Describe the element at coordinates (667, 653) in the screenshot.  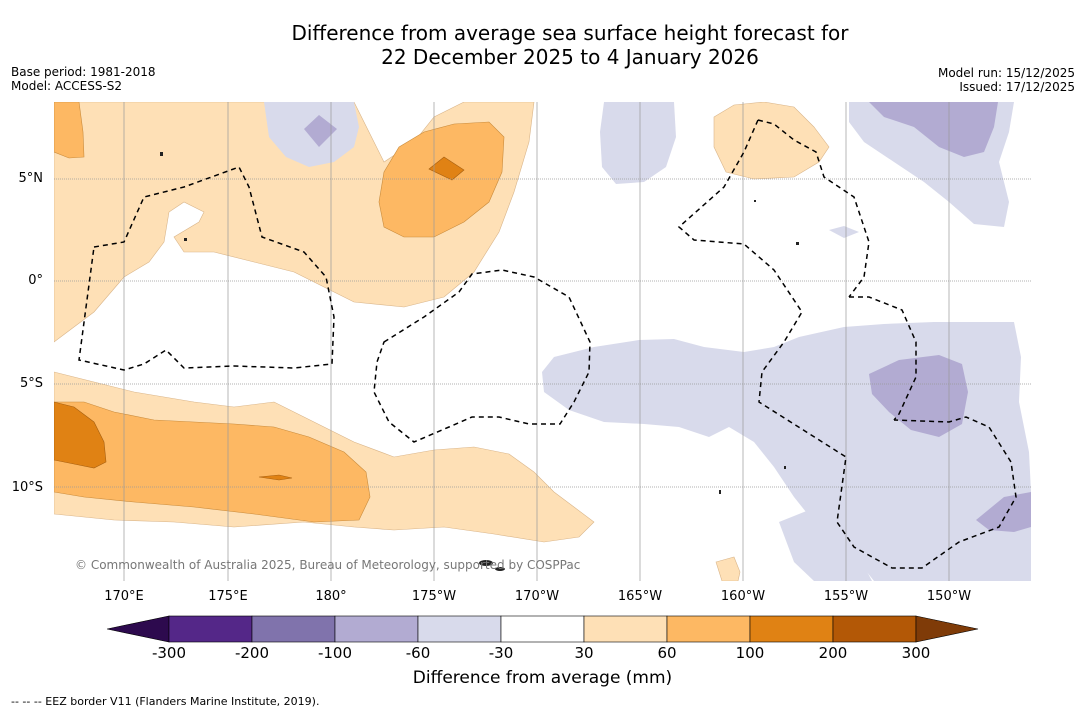
I see `colorbar-tick: 60` at that location.